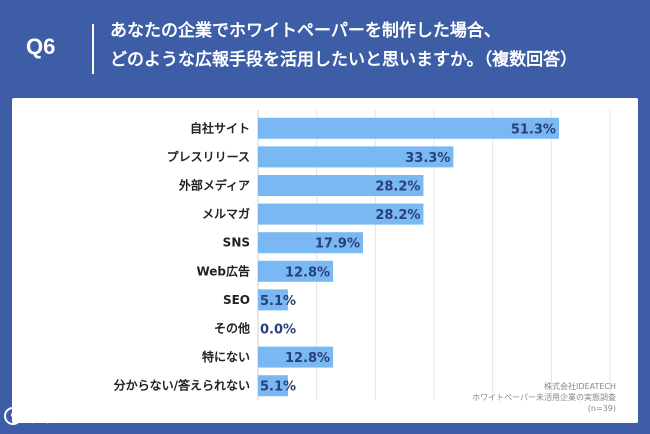 The height and width of the screenshot is (434, 650). What do you see at coordinates (226, 356) in the screenshot?
I see `category-label: 特にない` at bounding box center [226, 356].